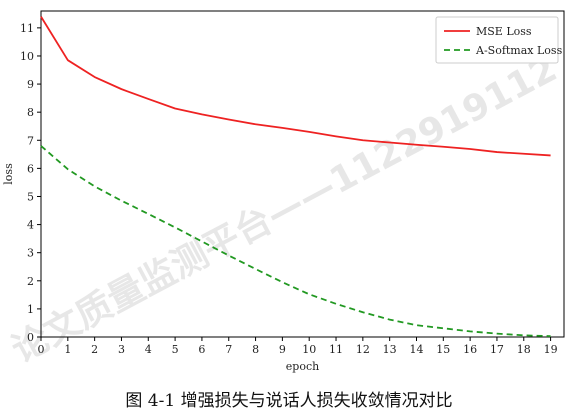  Describe the element at coordinates (497, 349) in the screenshot. I see `x-tick-label: 17` at that location.